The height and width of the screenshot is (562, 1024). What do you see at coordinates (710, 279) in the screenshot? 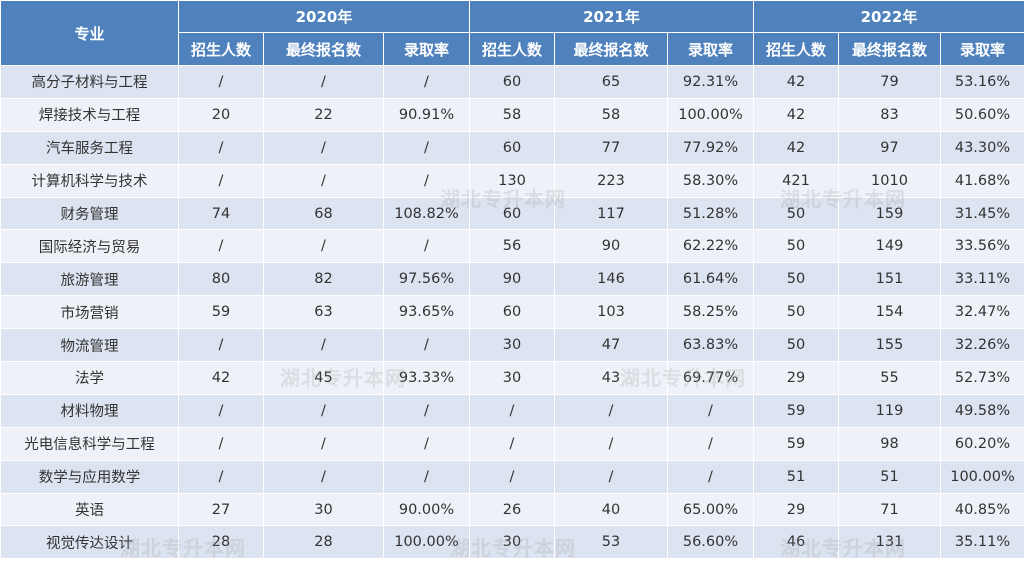
I see `table-cell: 61.64%` at bounding box center [710, 279].